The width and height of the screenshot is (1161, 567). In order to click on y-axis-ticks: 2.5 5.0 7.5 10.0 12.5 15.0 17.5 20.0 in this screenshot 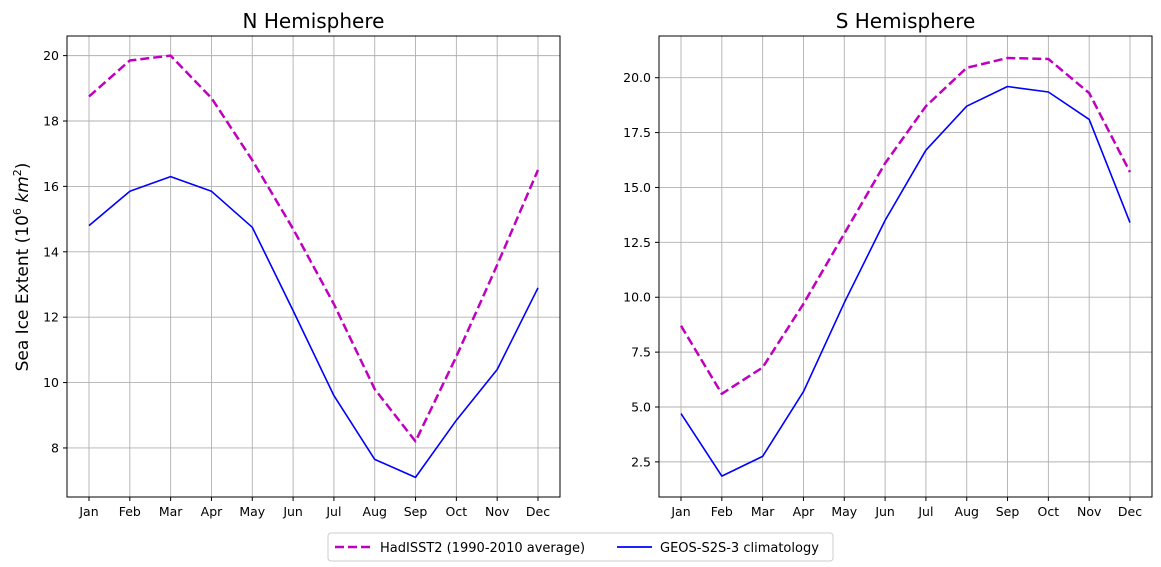, I will do `click(641, 269)`.